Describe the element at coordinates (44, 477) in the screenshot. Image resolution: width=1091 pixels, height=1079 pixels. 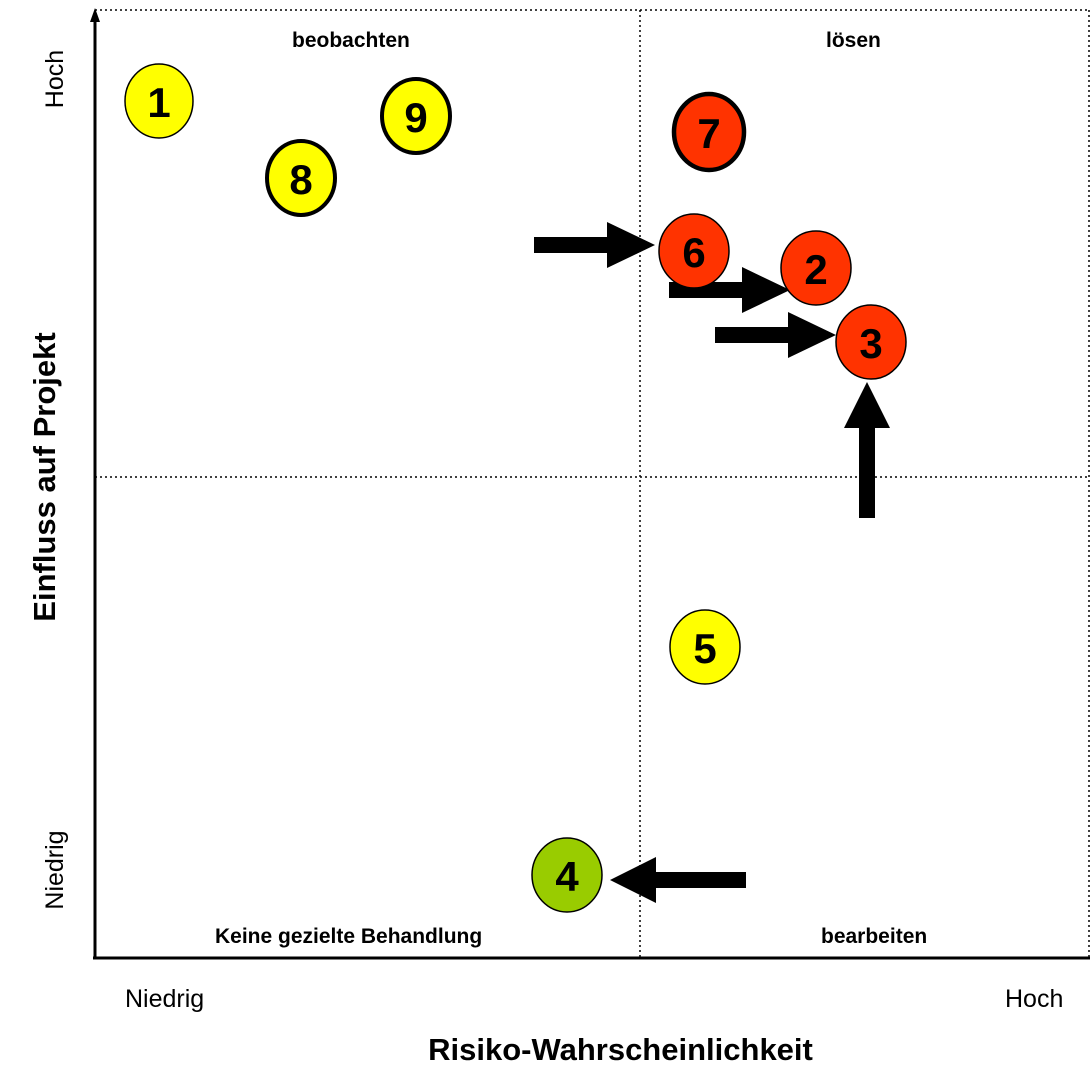
I see `y-axis-title: Einfluss auf Projekt` at that location.